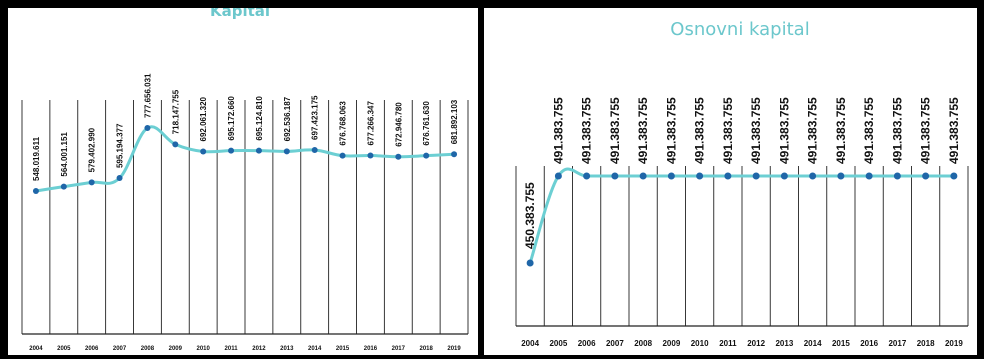  I want to click on value-label: 676.768.063, so click(343, 123).